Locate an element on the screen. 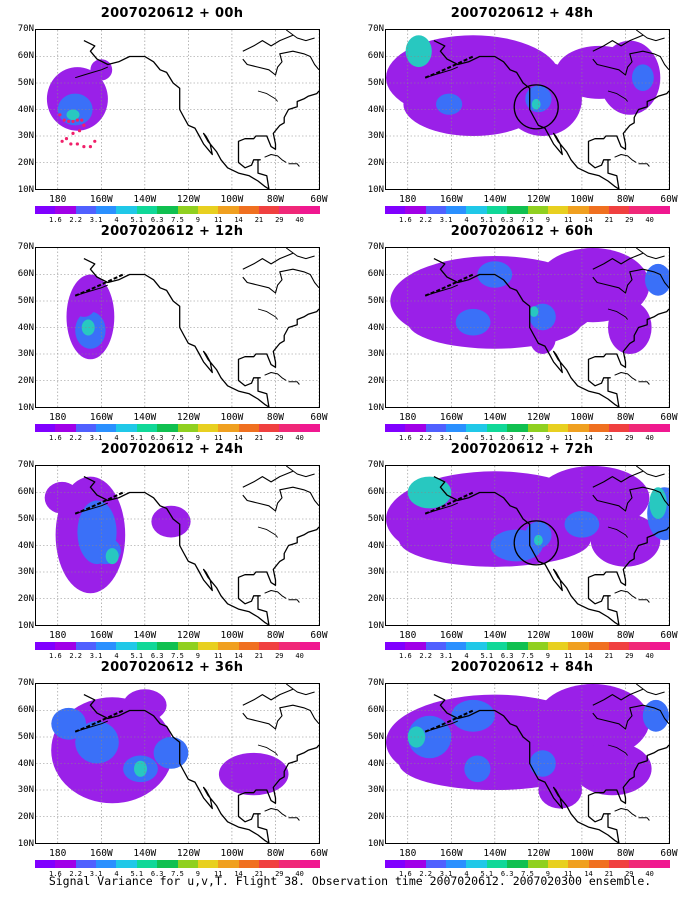 Image resolution: width=700 pixels, height=900 pixels. colorbar-tick-label: 9 is located at coordinates (547, 874).